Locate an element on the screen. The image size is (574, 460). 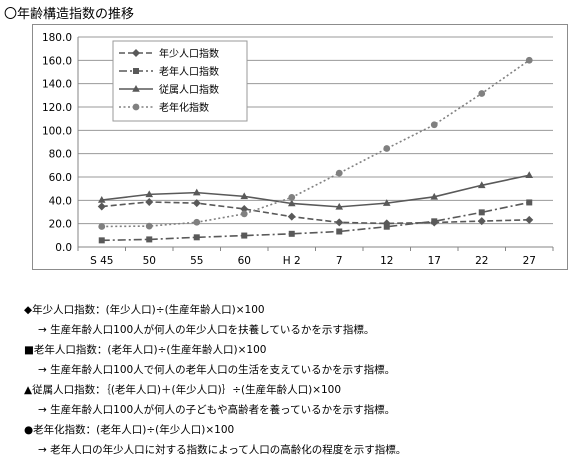
legend-marker-dependency is located at coordinates (136, 88).